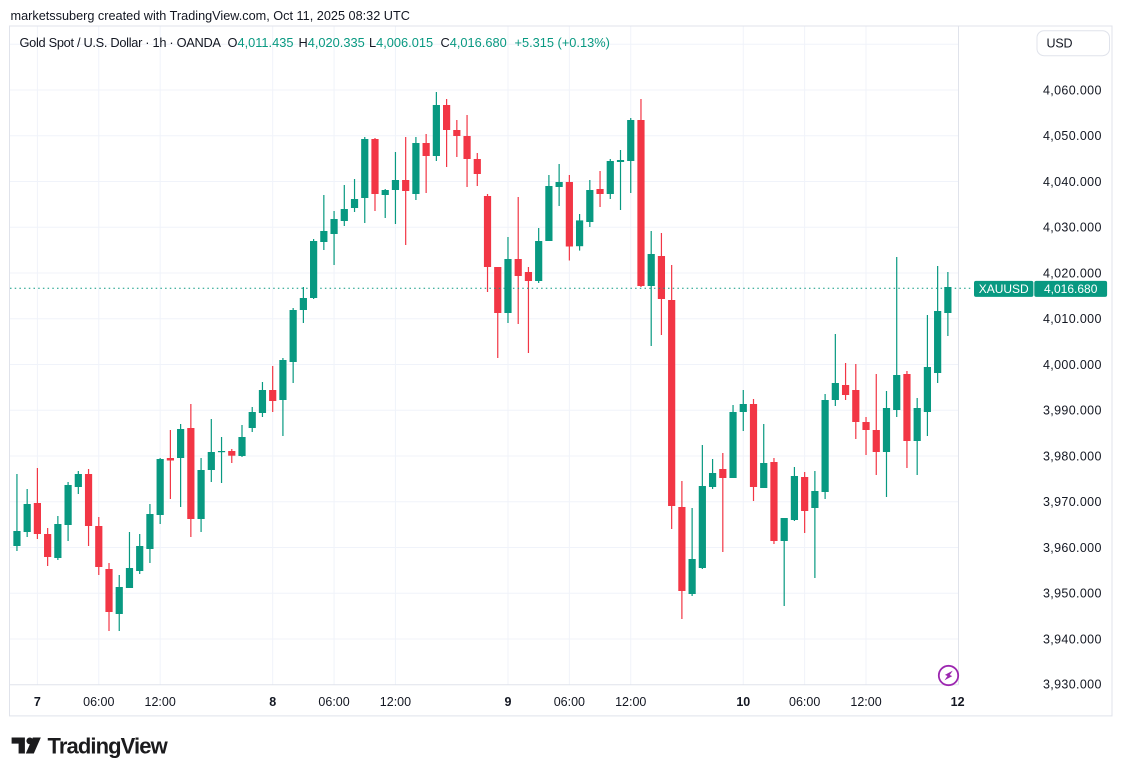 The image size is (1123, 776). What do you see at coordinates (1072, 640) in the screenshot?
I see `svg-text: 3,940.000` at bounding box center [1072, 640].